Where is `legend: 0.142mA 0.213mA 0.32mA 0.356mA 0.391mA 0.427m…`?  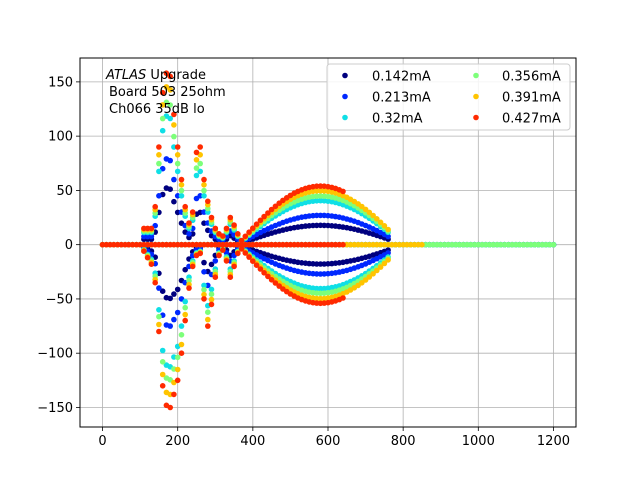 legend: 0.142mA 0.213mA 0.32mA 0.356mA 0.391mA 0.427m… is located at coordinates (448, 97).